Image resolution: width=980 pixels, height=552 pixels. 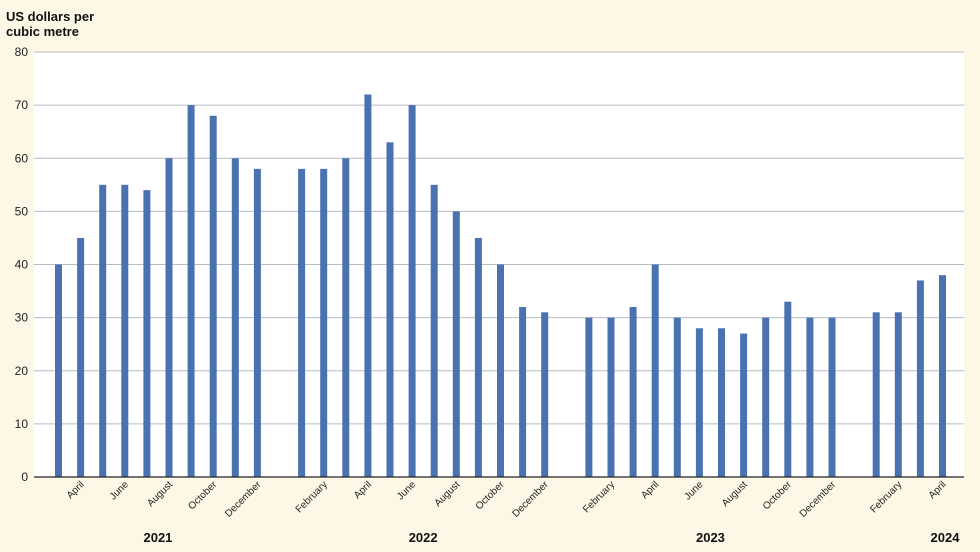 What do you see at coordinates (42, 31) in the screenshot?
I see `y-axis-label-line-2: cubic metre` at bounding box center [42, 31].